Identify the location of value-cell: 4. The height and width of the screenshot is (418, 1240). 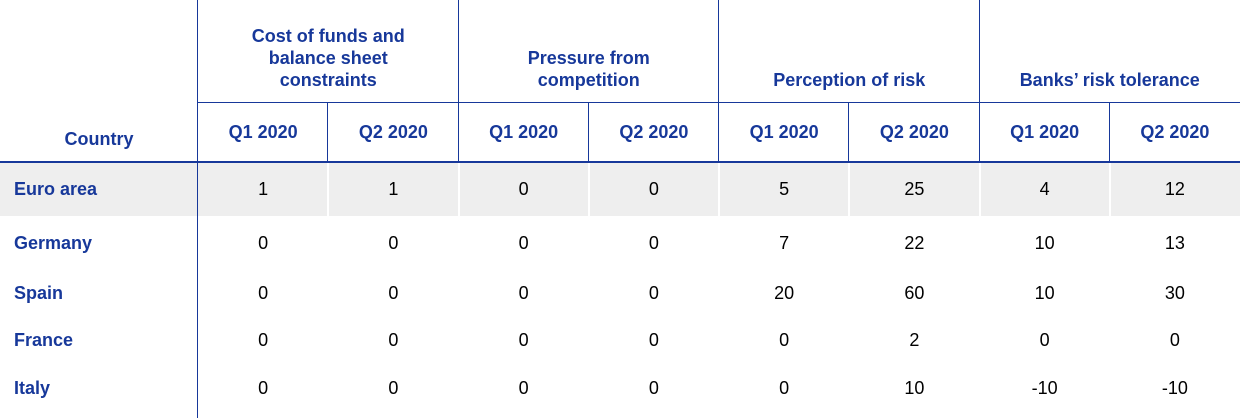
(1044, 188).